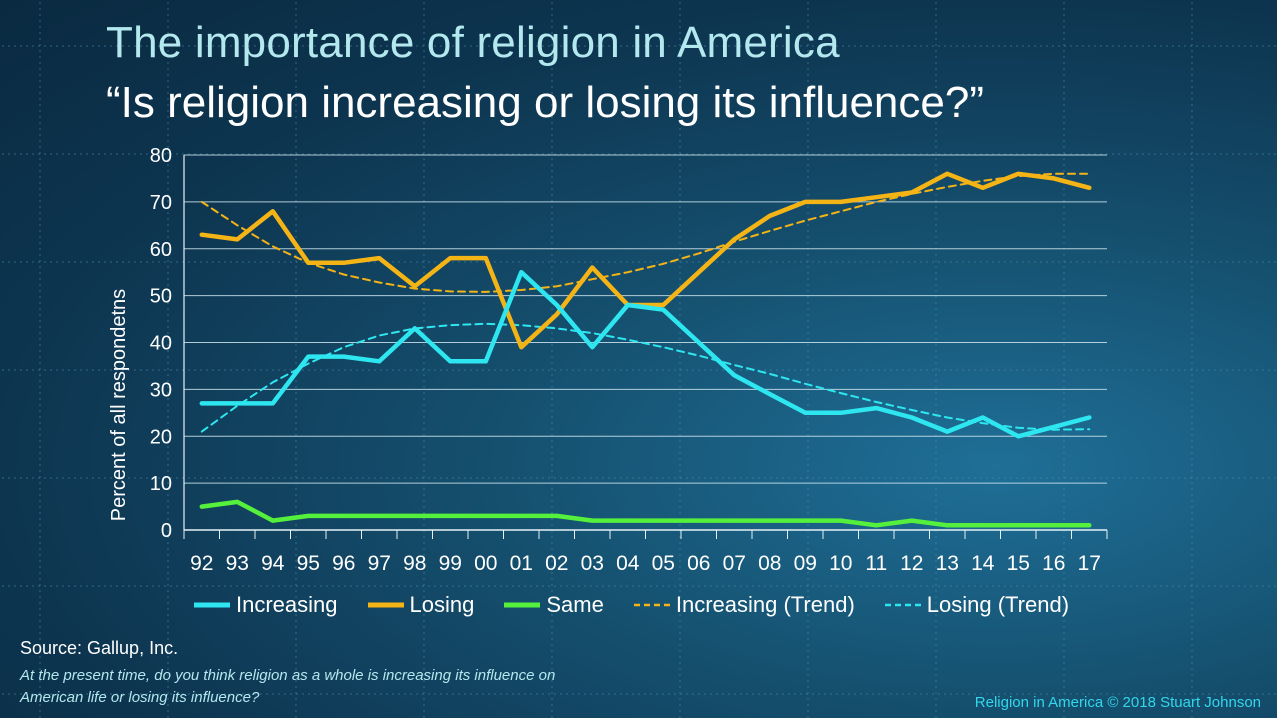 This screenshot has height=718, width=1277. I want to click on y-tick-label: 30, so click(161, 390).